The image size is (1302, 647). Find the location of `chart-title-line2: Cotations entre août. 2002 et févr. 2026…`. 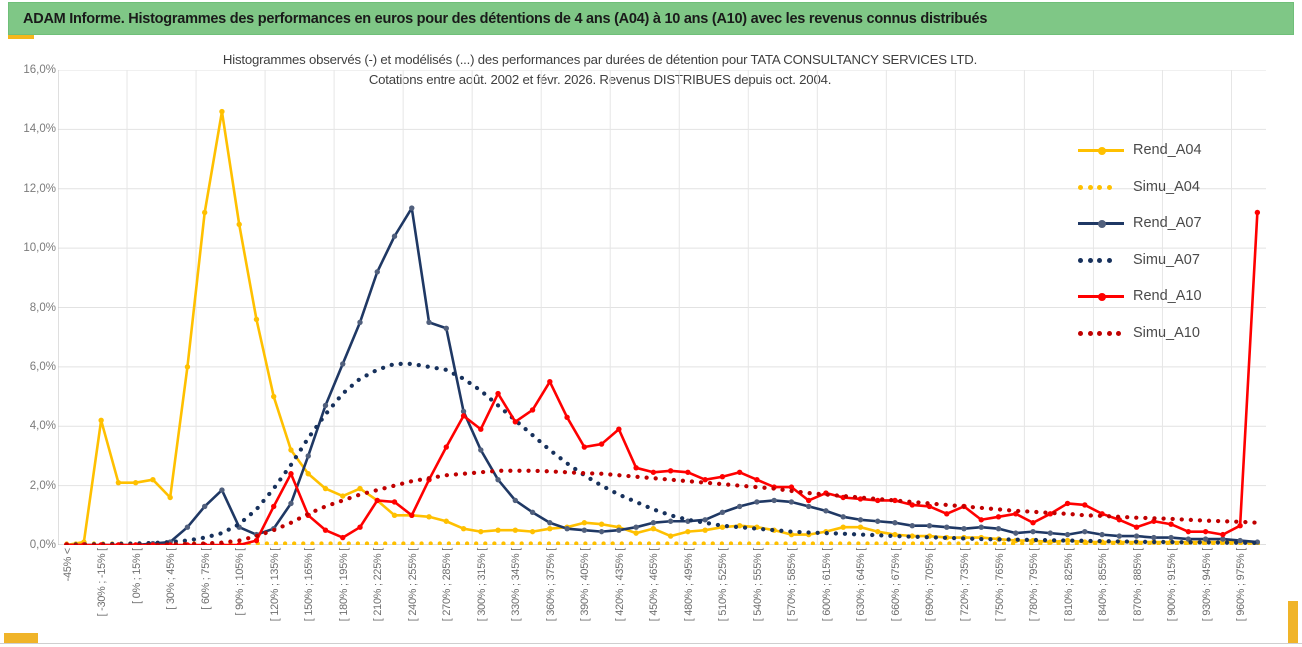

chart-title-line2: Cotations entre août. 2002 et févr. 2026… is located at coordinates (600, 79).